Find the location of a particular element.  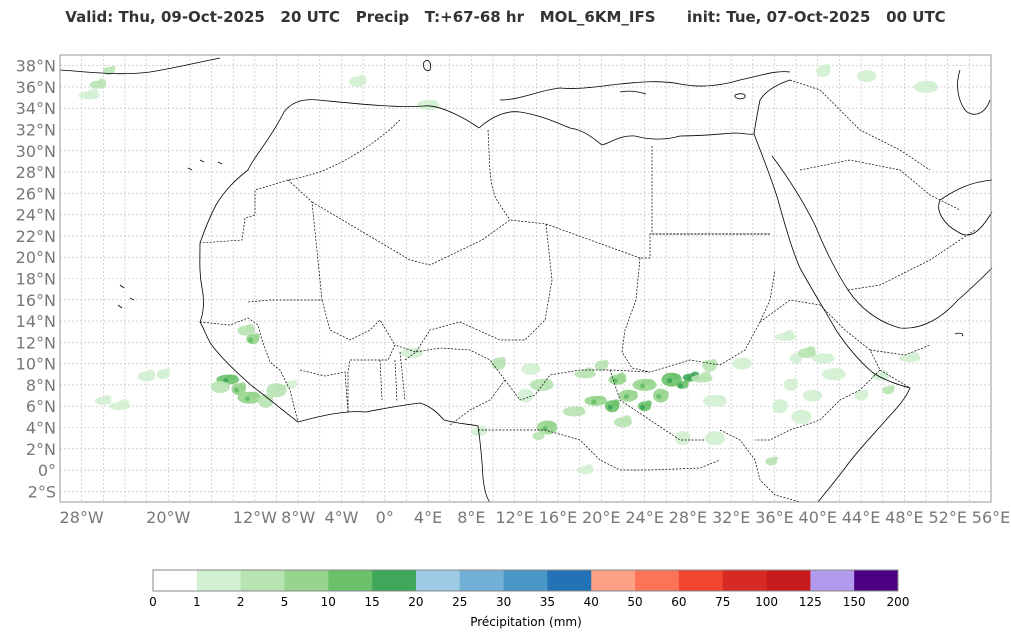

colorbar-tick-label: 15 is located at coordinates (371, 602).